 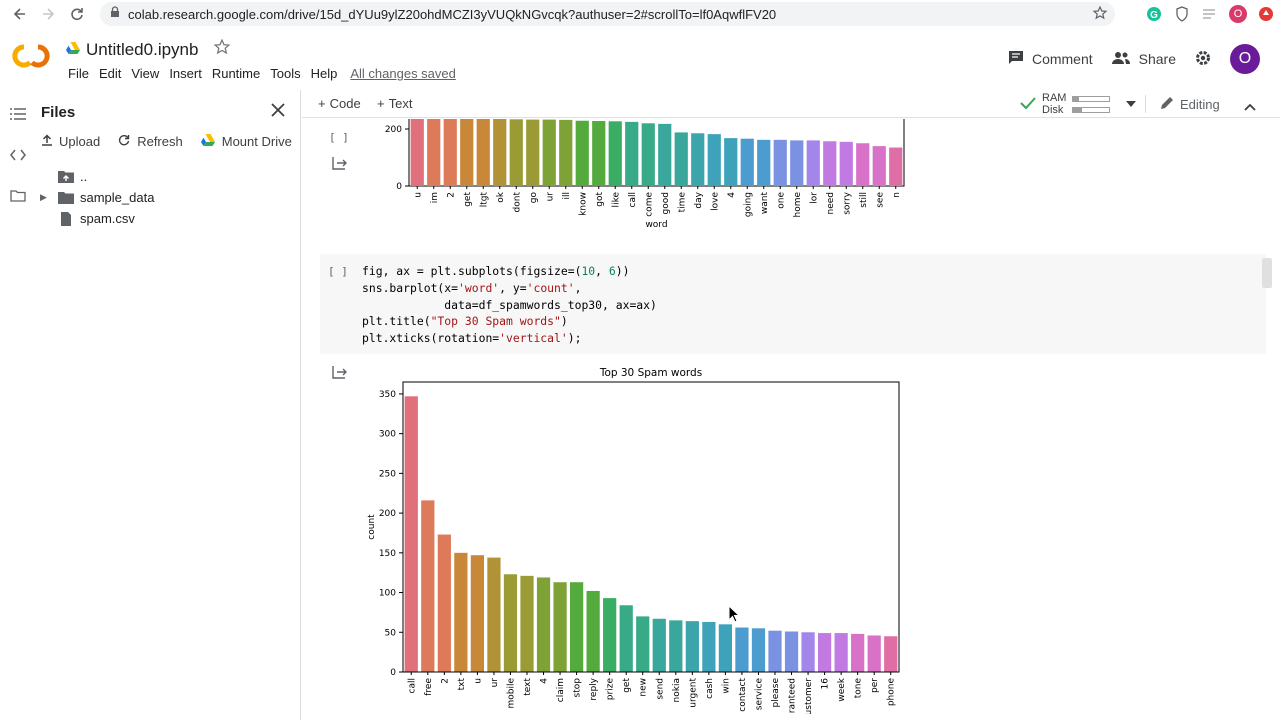 What do you see at coordinates (285, 73) in the screenshot?
I see `menu-tools: Tools` at bounding box center [285, 73].